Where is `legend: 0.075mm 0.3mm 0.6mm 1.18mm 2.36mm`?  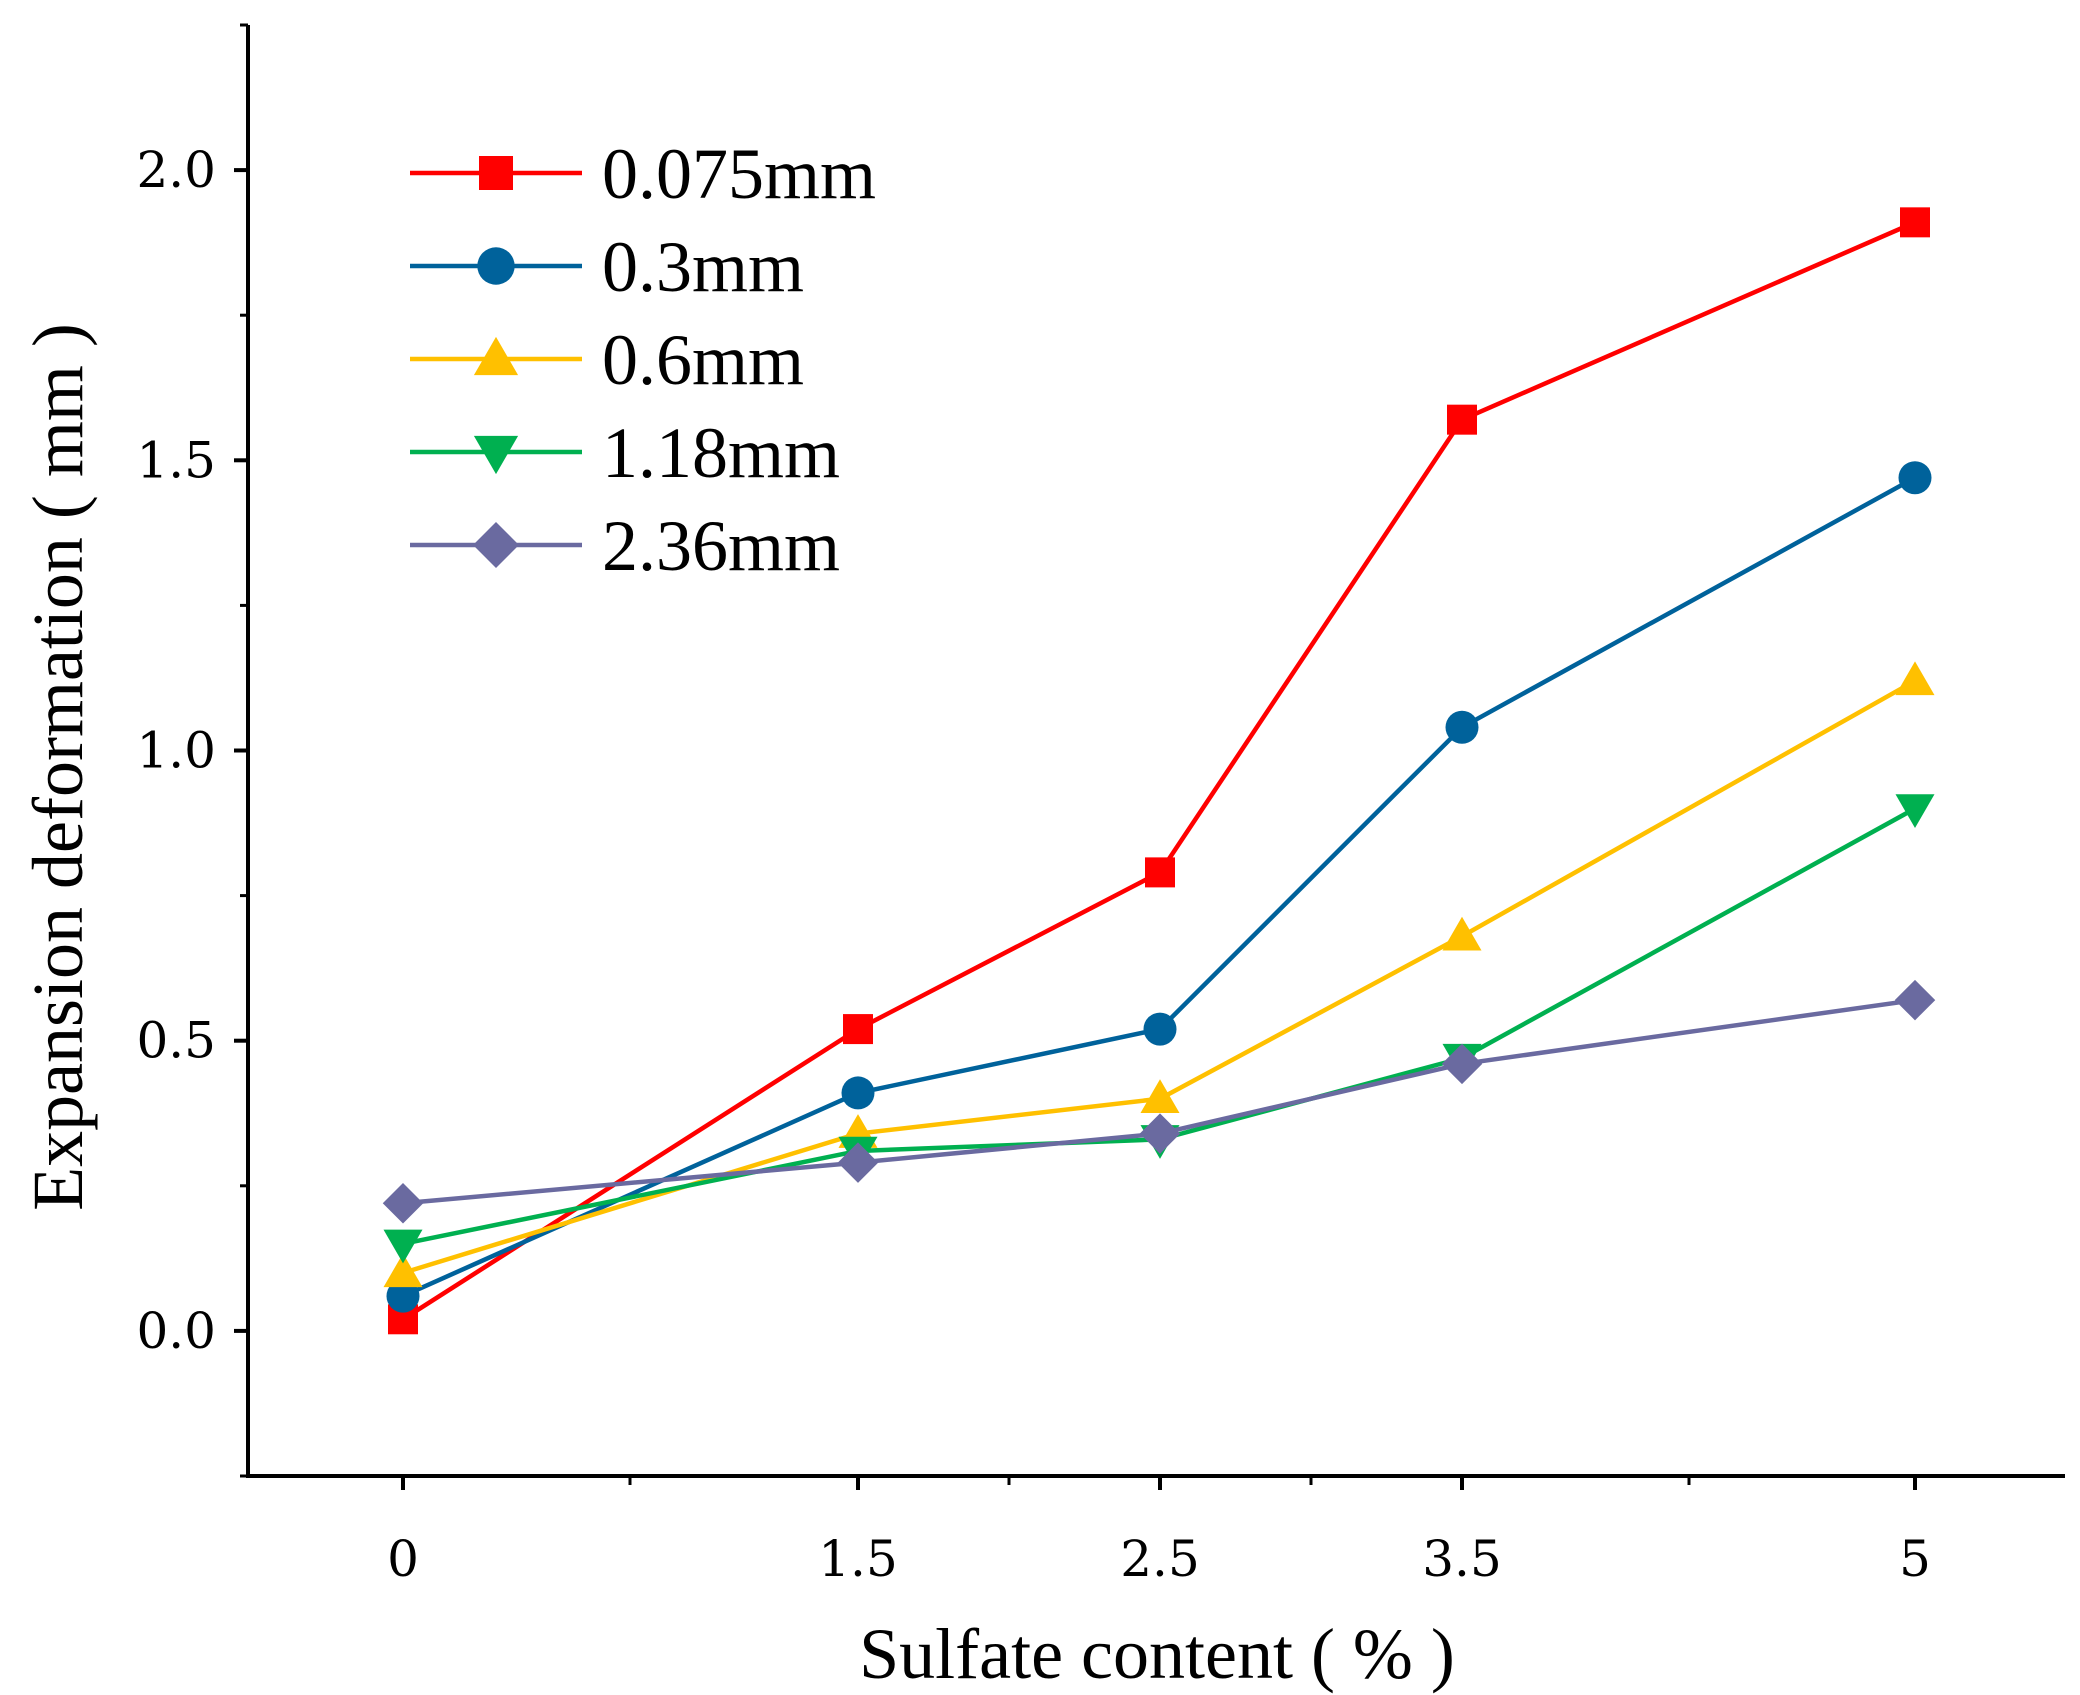
legend: 0.075mm 0.3mm 0.6mm 1.18mm 2.36mm is located at coordinates (643, 360).